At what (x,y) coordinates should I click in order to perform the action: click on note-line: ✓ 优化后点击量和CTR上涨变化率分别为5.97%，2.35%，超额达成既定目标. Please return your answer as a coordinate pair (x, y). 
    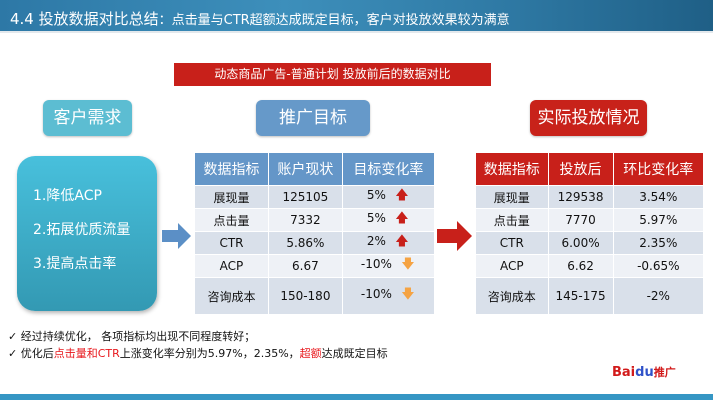
    Looking at the image, I should click on (198, 353).